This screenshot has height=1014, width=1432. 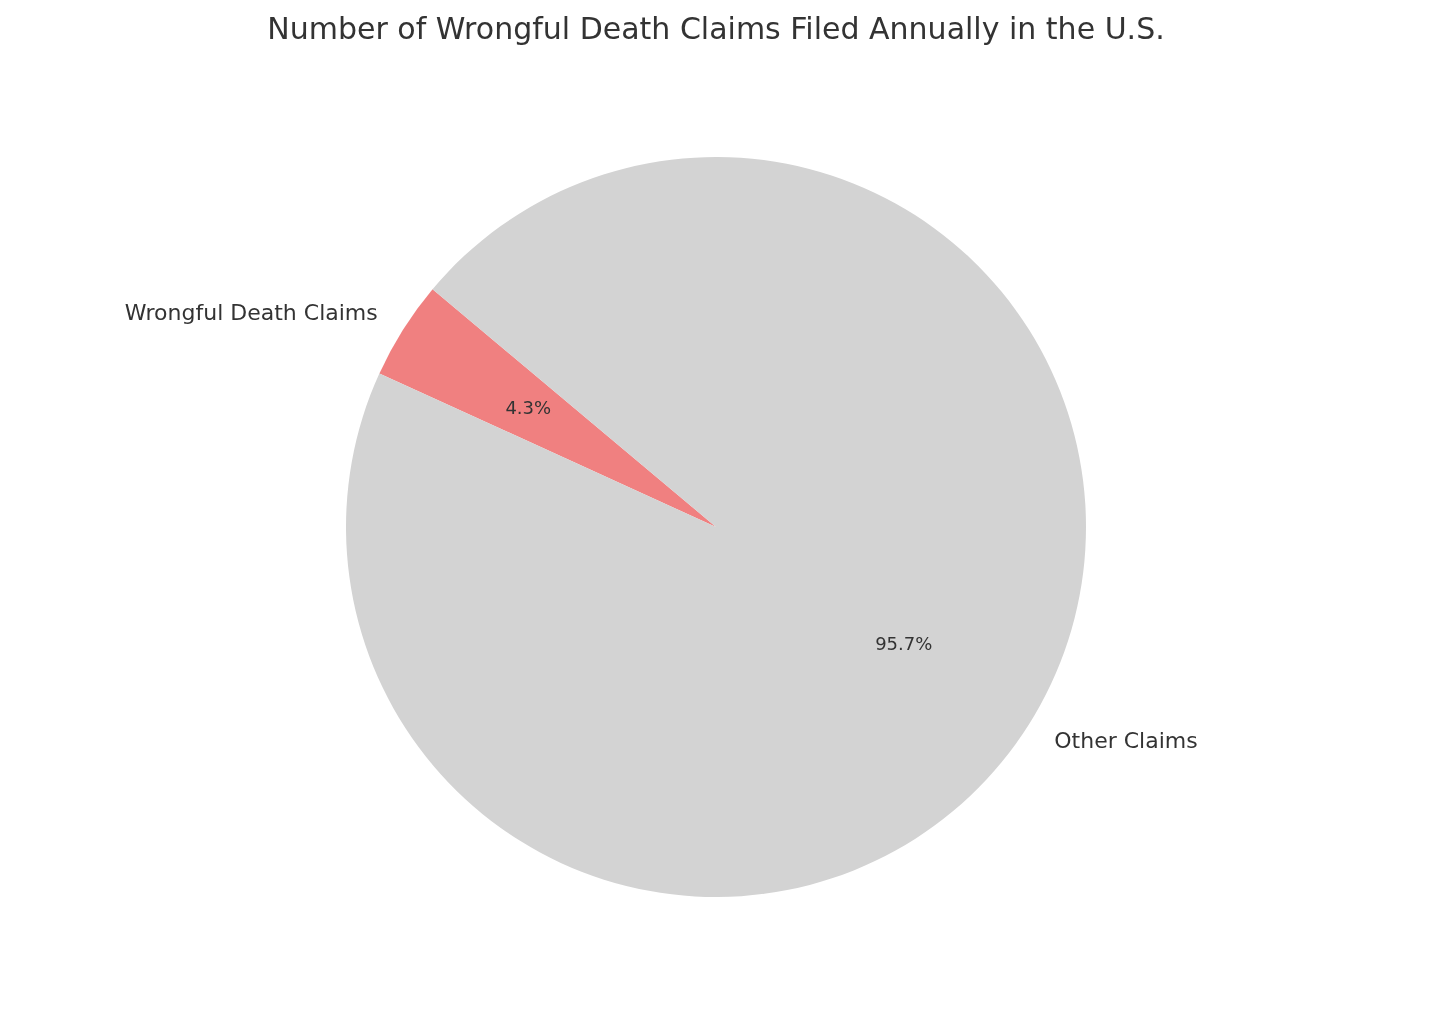 I want to click on data-label: 4.3%, so click(x=528, y=407).